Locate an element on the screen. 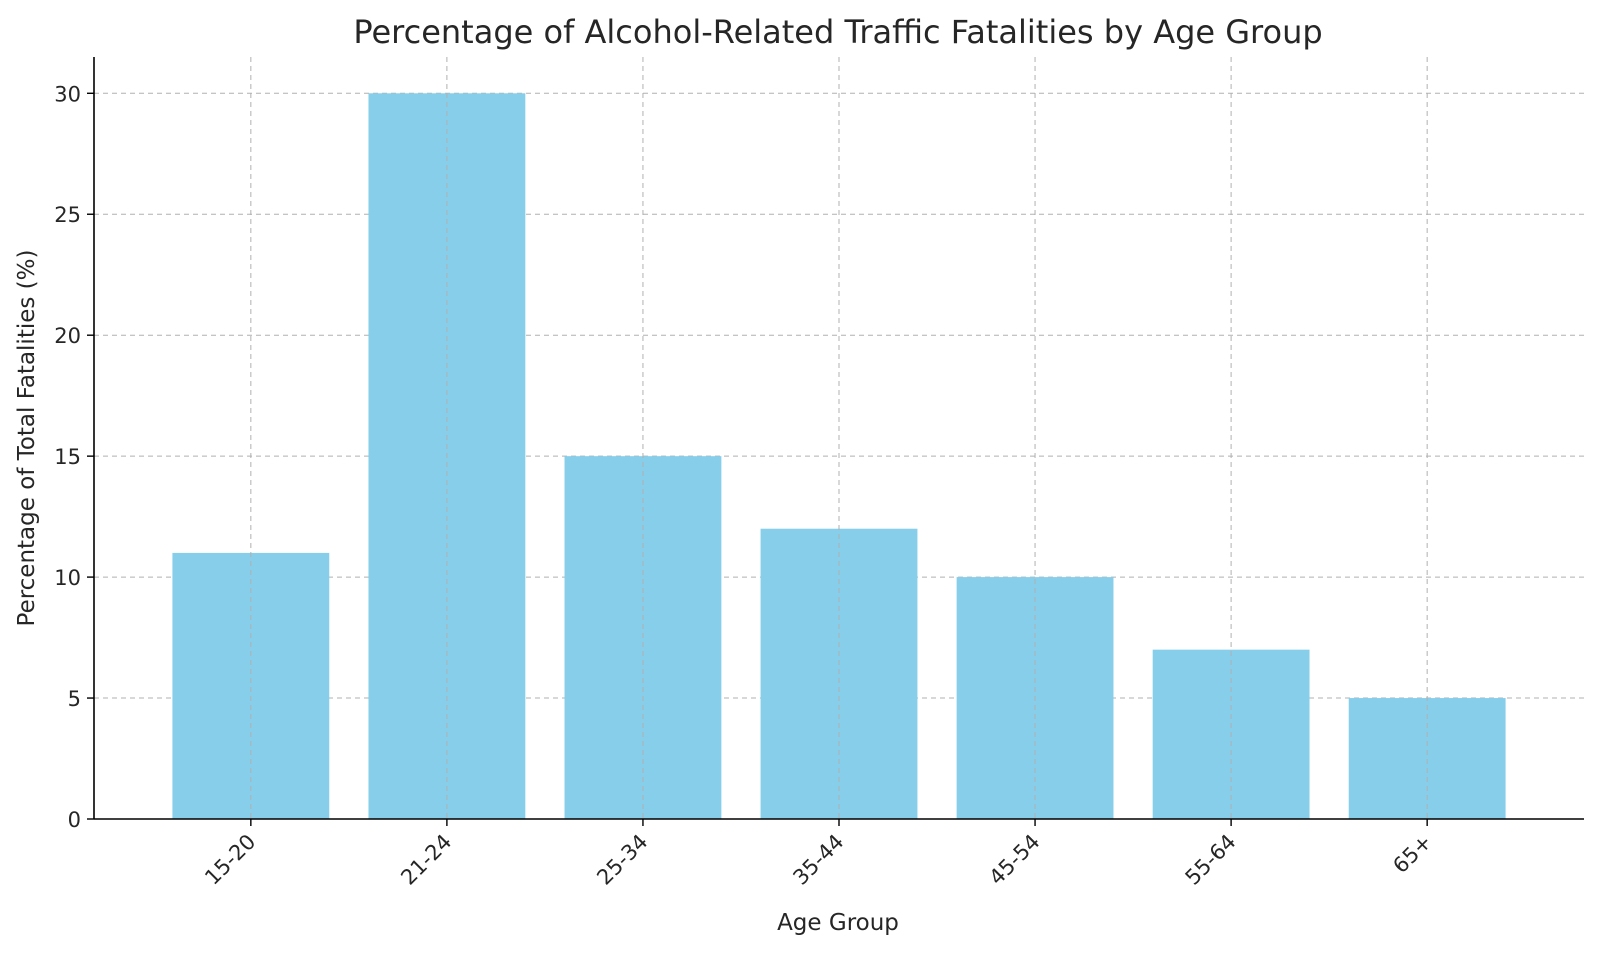 This screenshot has width=1600, height=954. y-tick-label: 0 is located at coordinates (74, 820).